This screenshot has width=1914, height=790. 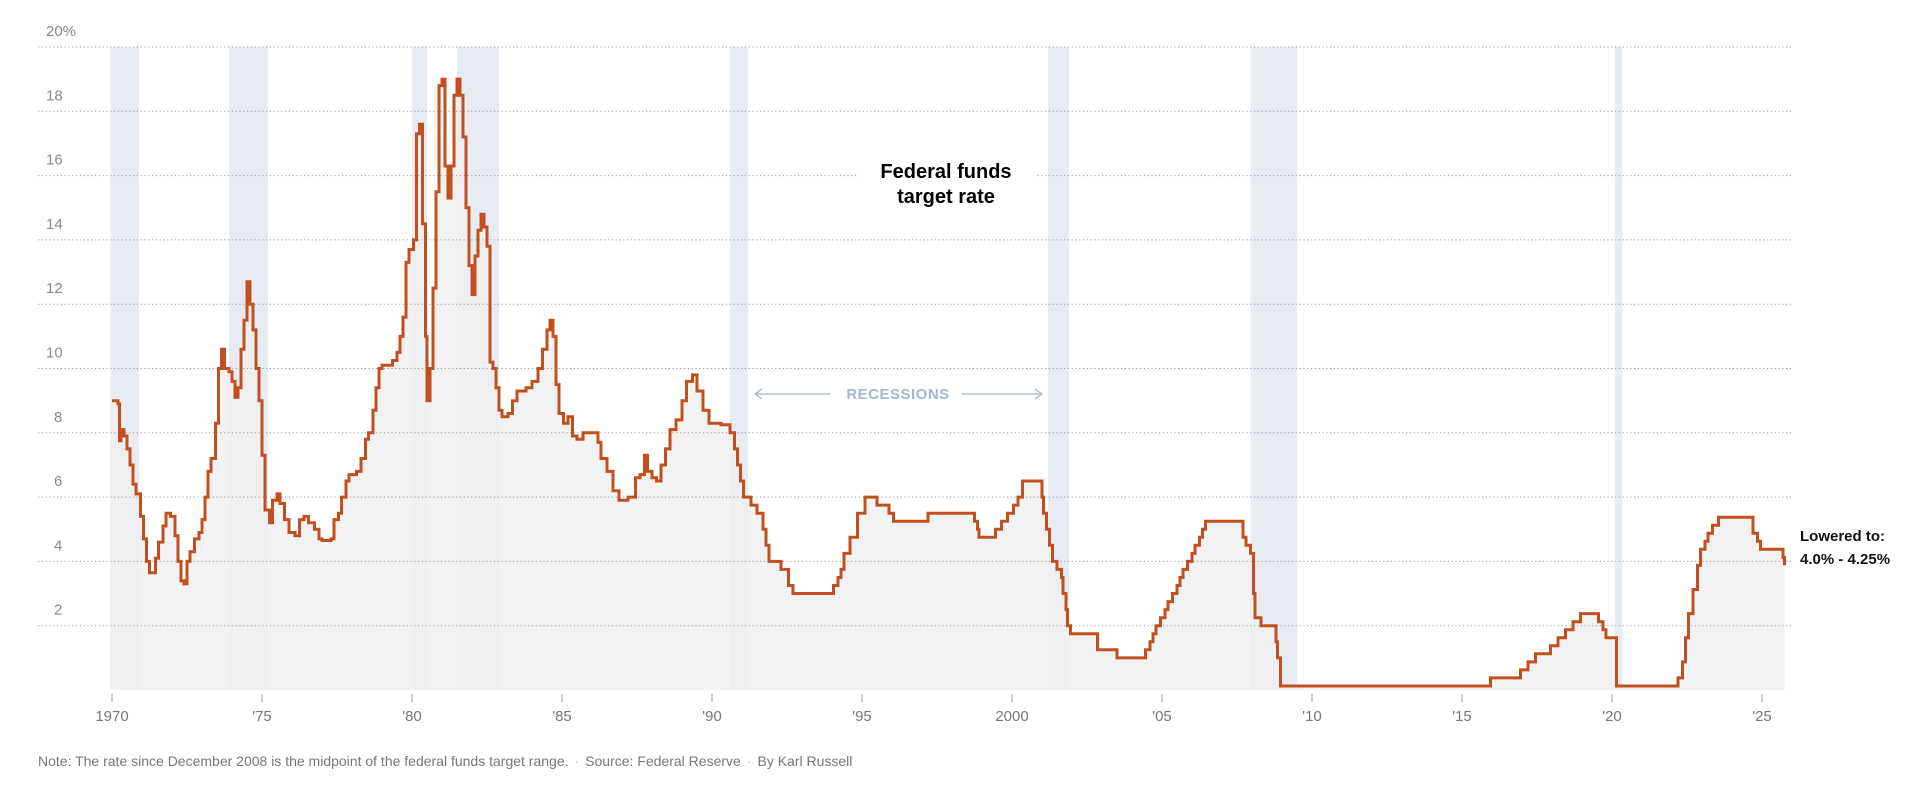 What do you see at coordinates (712, 716) in the screenshot?
I see `x-tick-label: '90` at bounding box center [712, 716].